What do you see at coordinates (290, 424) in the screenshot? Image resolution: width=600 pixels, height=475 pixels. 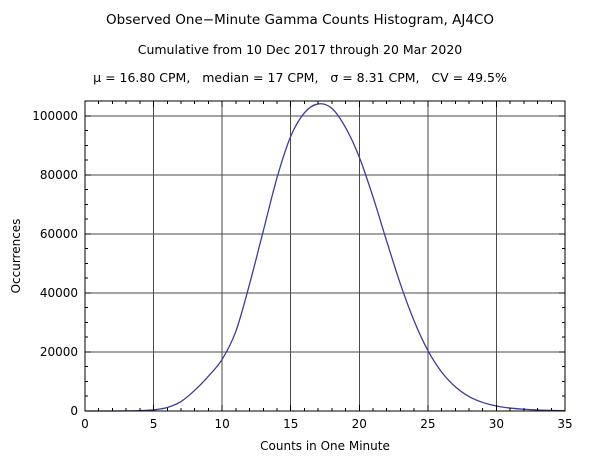 I see `x-tick-label: 15` at bounding box center [290, 424].